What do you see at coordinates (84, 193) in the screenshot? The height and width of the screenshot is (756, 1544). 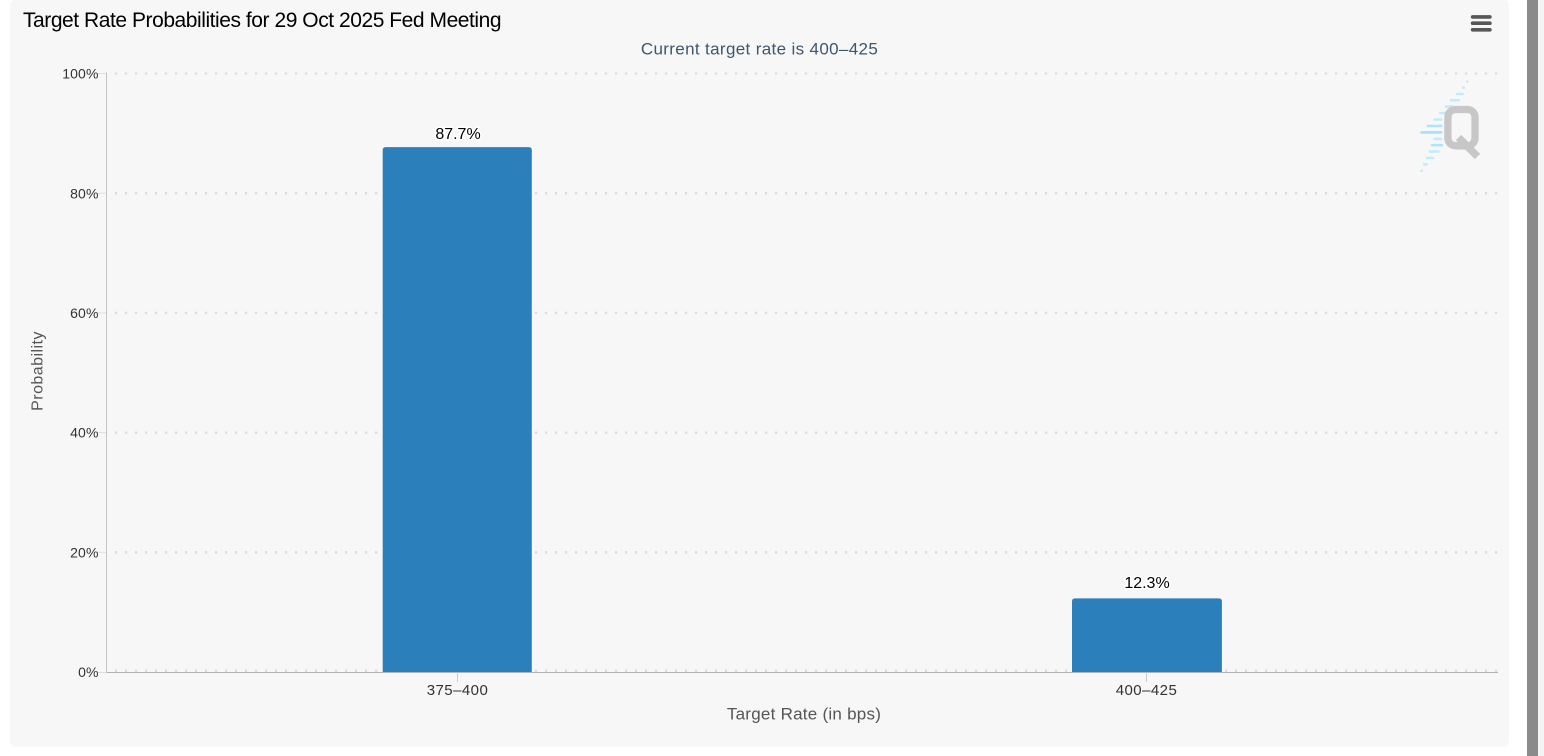 I see `svg-text: 80%` at bounding box center [84, 193].